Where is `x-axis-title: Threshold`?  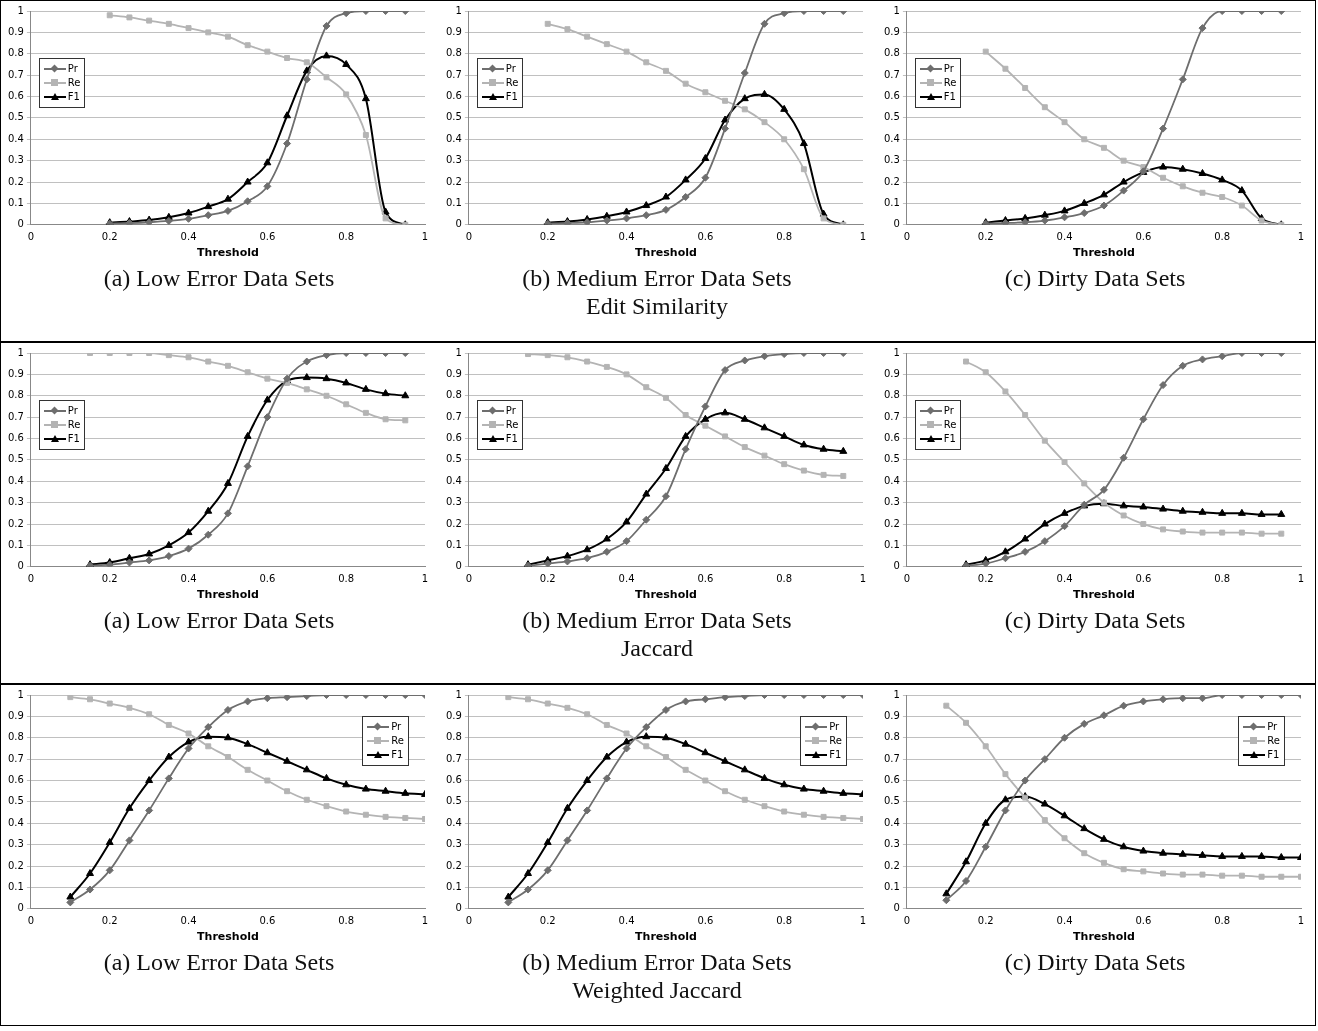
x-axis-title: Threshold is located at coordinates (666, 253).